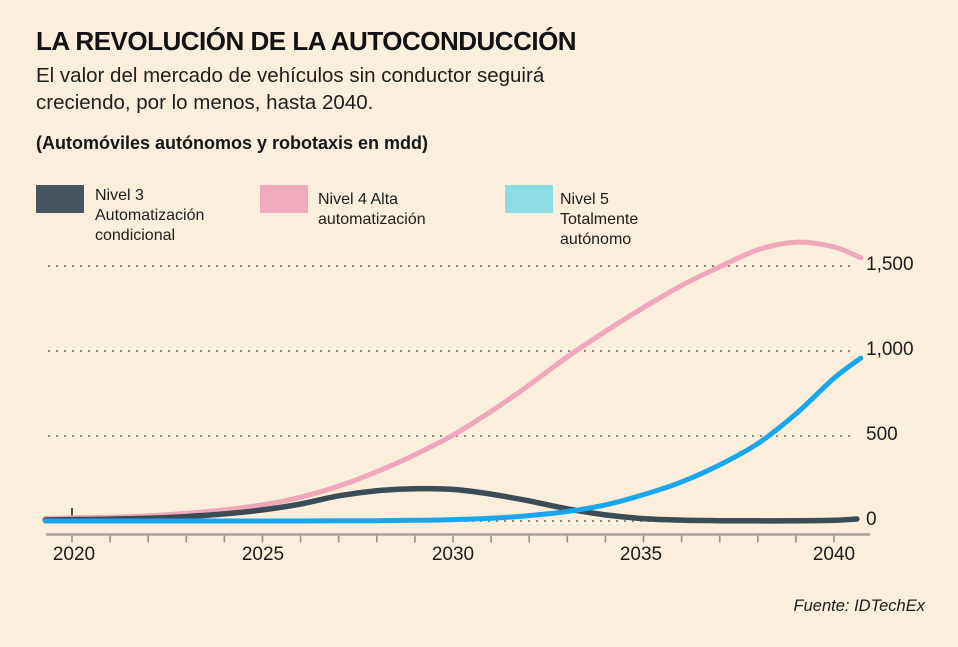 This screenshot has height=647, width=958. I want to click on x-tick-label-2030: 2030, so click(453, 554).